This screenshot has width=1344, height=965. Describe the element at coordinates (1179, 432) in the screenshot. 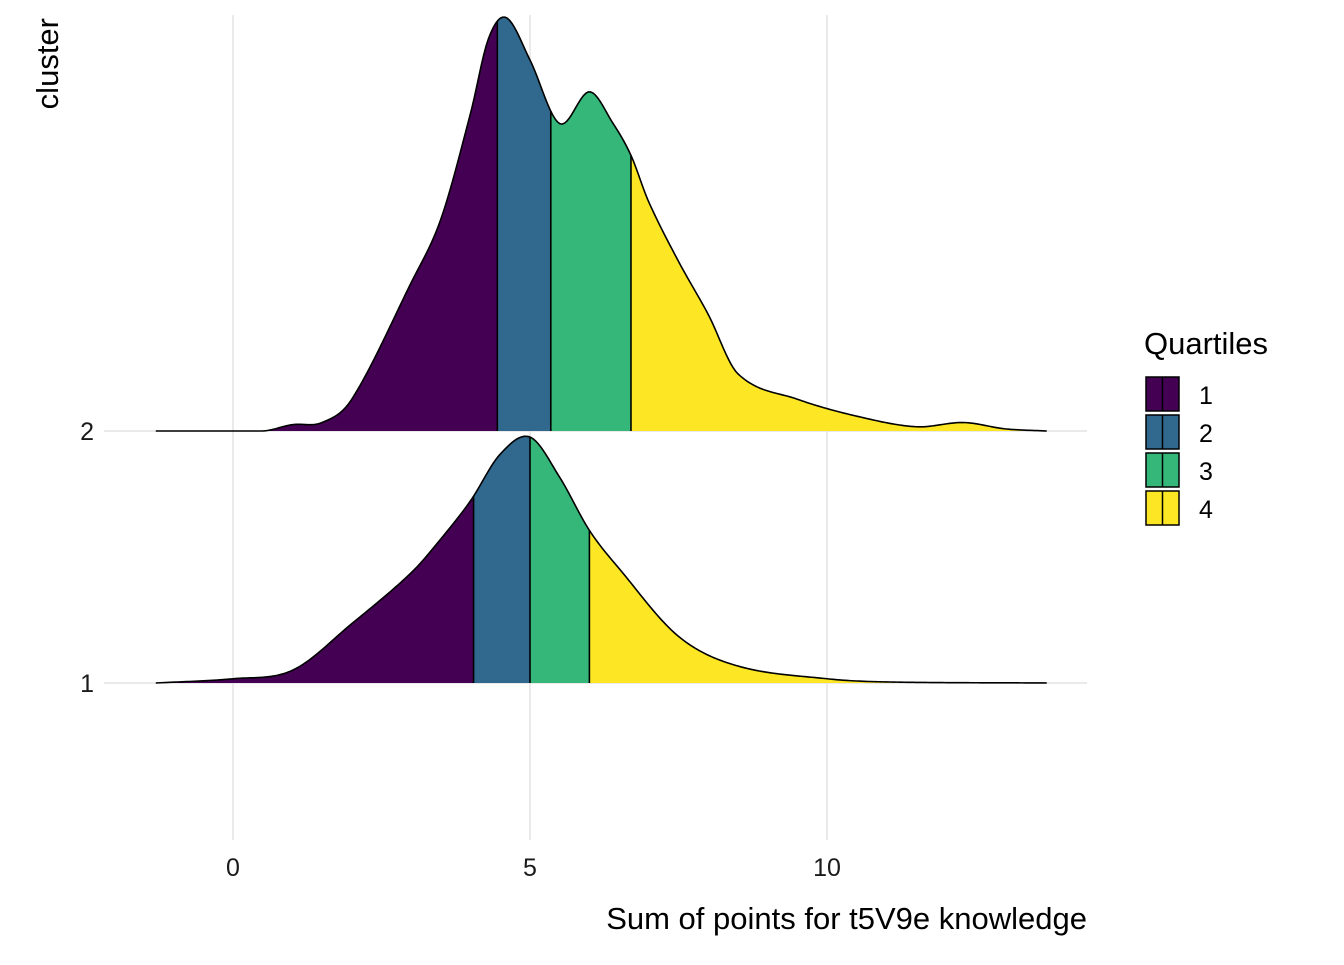

I see `legend-item-2: 2` at that location.